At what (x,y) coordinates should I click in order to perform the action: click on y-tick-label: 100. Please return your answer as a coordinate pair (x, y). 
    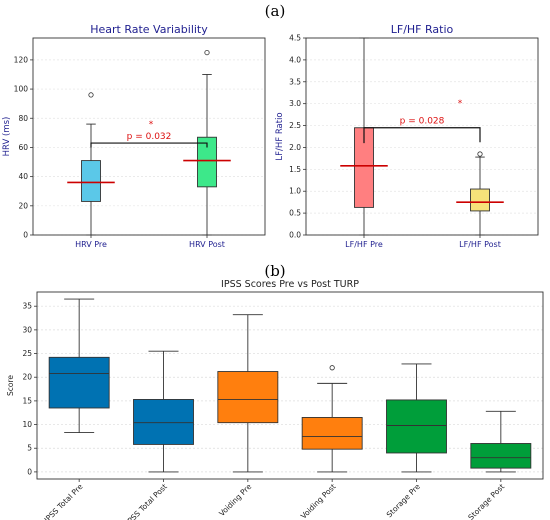
    Looking at the image, I should click on (21, 89).